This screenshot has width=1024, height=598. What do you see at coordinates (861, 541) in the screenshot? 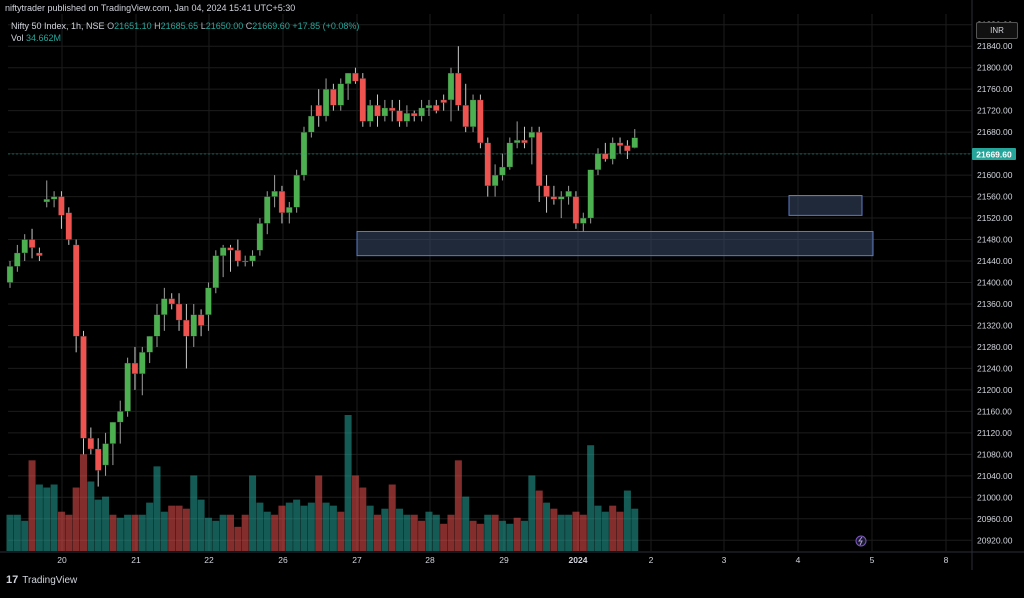
I see `indicator-icon` at bounding box center [861, 541].